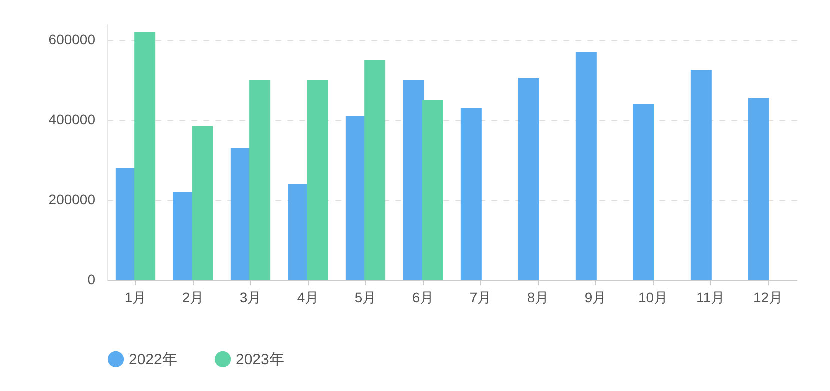 The image size is (830, 391). I want to click on x-tick-label: 9月, so click(595, 298).